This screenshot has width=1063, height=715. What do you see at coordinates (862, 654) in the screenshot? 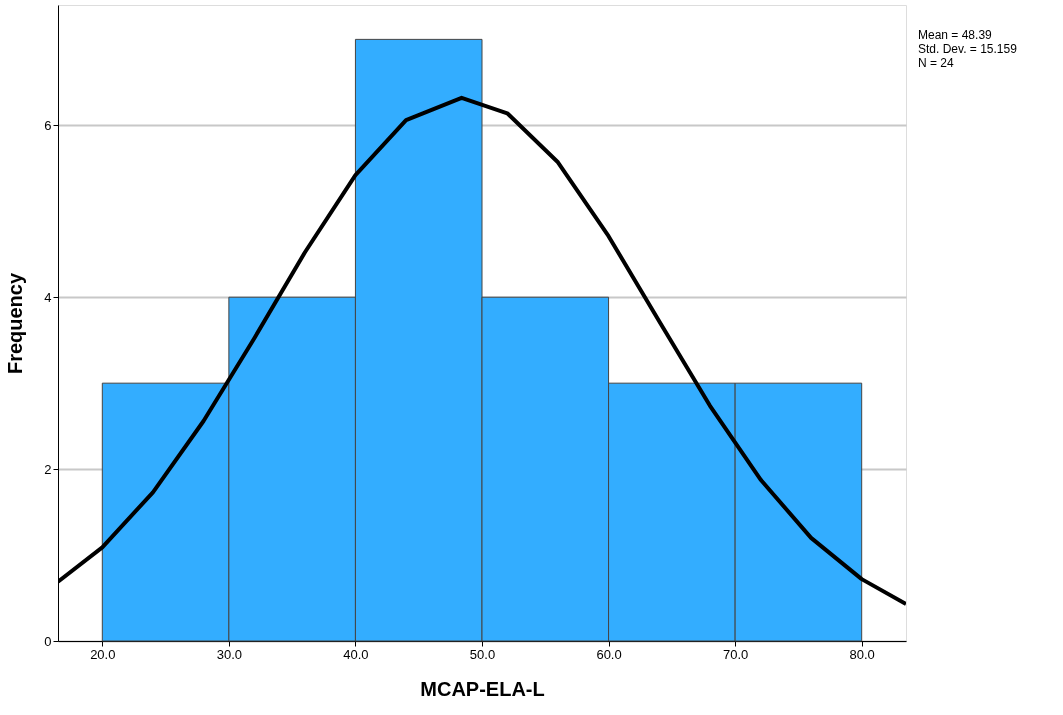
I see `x-tick-label: 80.0` at bounding box center [862, 654].